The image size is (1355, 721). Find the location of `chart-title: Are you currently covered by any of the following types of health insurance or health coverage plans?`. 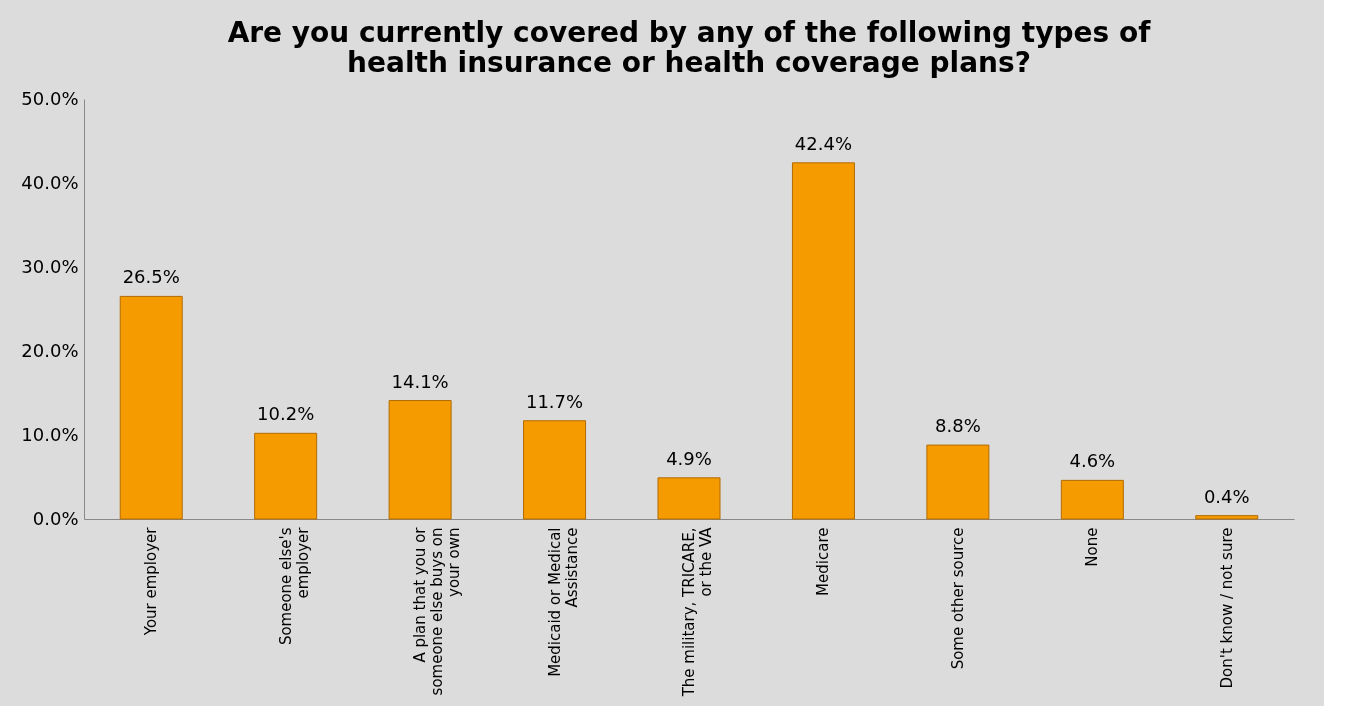

chart-title: Are you currently covered by any of the following types of health insurance or health coverage plans? is located at coordinates (689, 47).